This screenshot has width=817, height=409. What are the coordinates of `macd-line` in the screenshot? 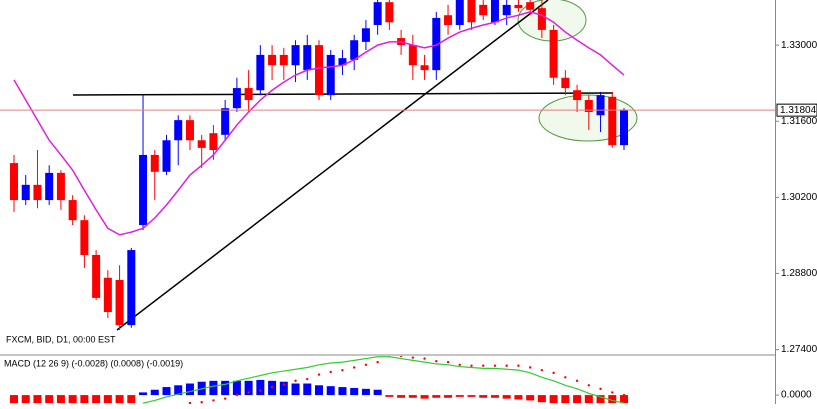 It's located at (383, 380).